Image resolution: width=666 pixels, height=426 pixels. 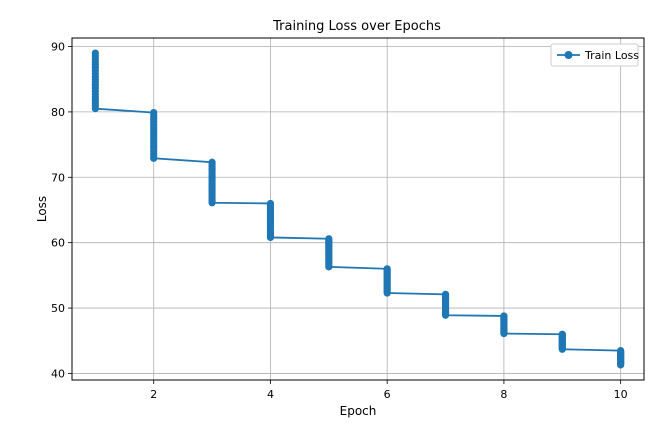 I want to click on chart-title: Training Loss over Epochs, so click(x=356, y=26).